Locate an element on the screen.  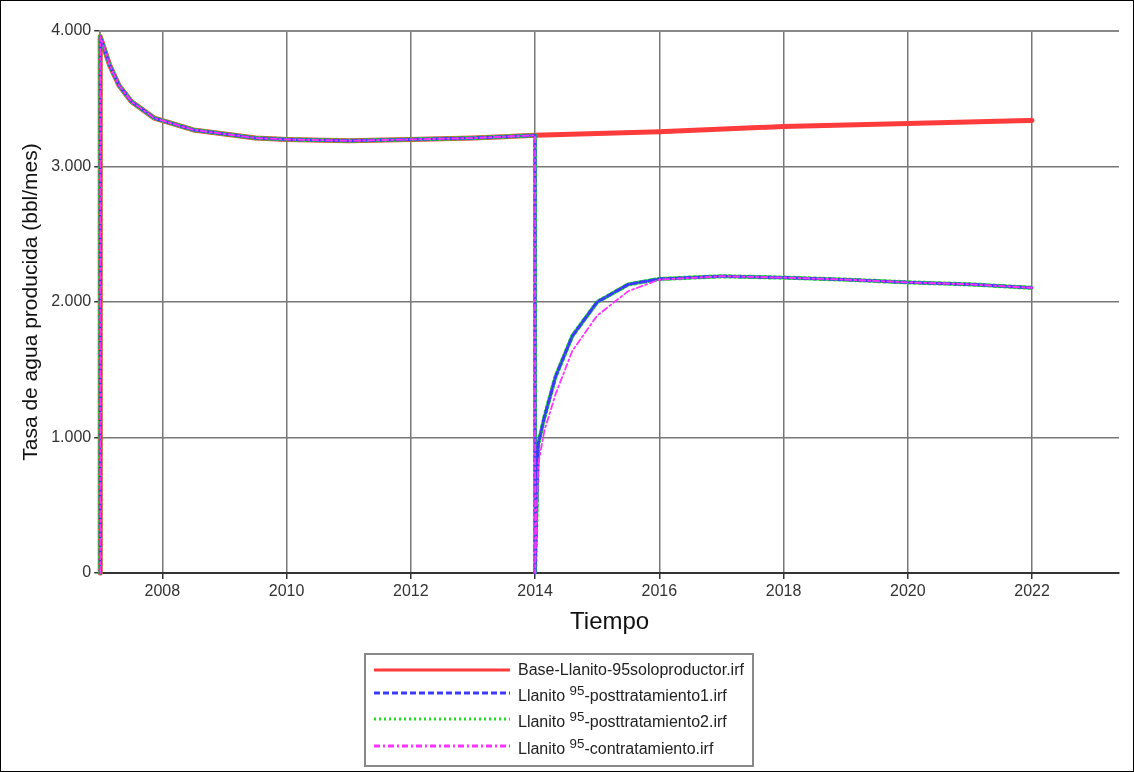
x-tick-label: 2008 is located at coordinates (162, 591).